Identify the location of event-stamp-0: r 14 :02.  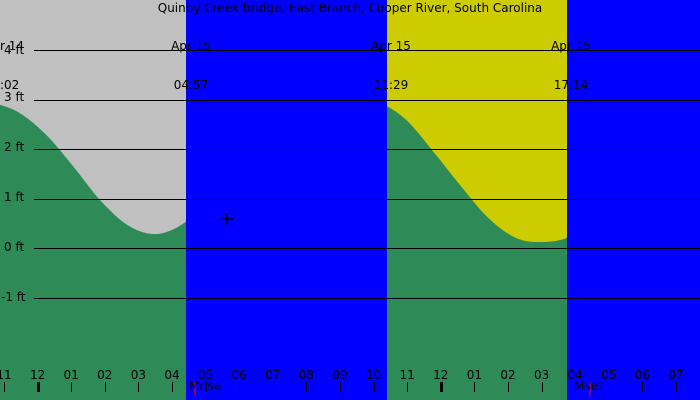
(12, 65).